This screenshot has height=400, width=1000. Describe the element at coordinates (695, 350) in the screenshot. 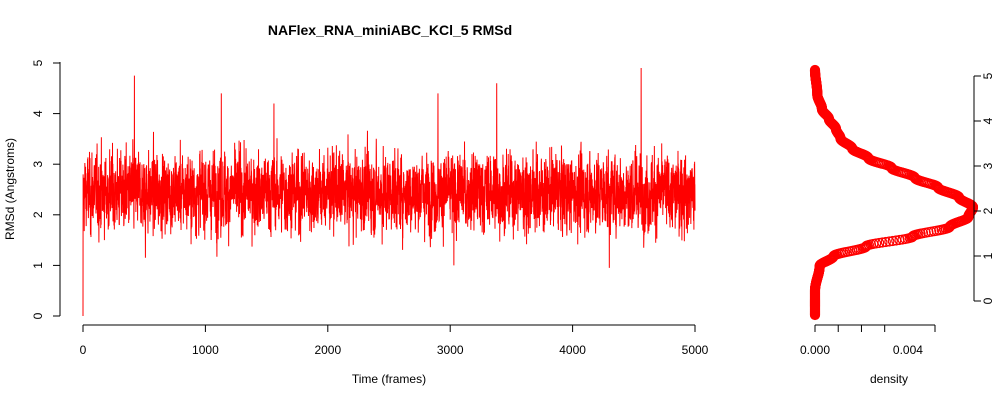

I see `x-tick-label: 5000` at that location.